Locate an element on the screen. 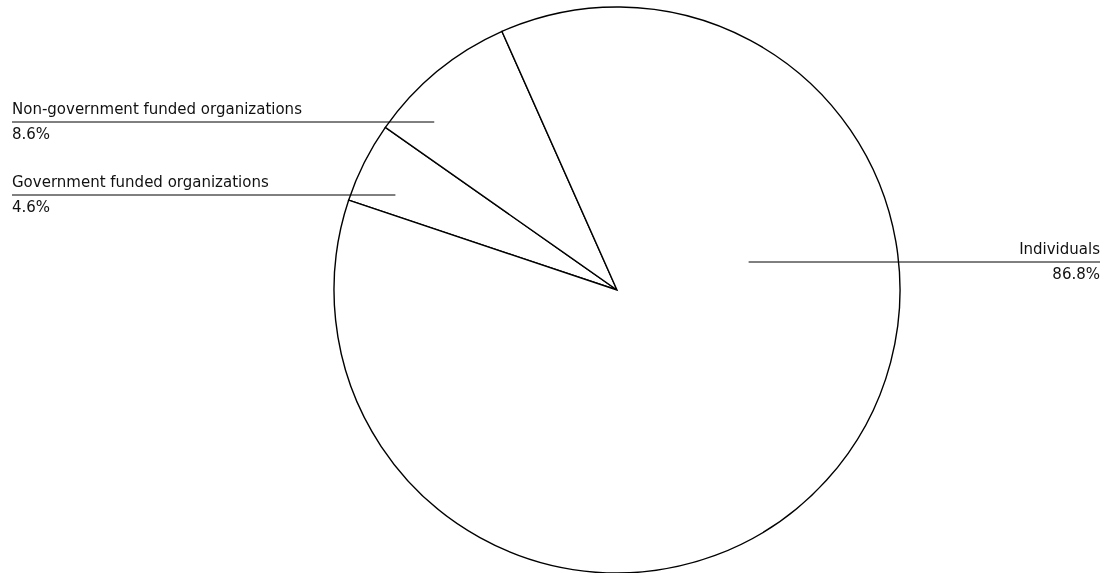  slice-label: Non-government funded organizations is located at coordinates (157, 109).